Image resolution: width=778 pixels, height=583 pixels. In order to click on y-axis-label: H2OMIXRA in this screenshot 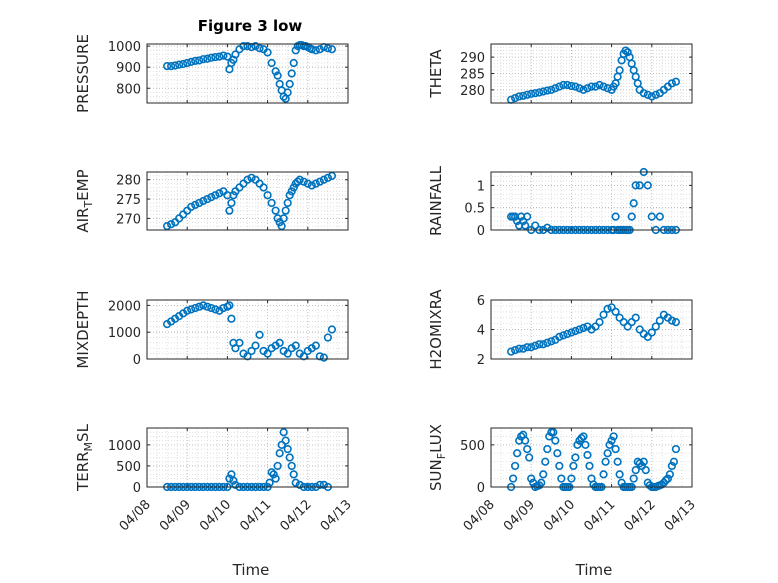, I will do `click(436, 329)`.